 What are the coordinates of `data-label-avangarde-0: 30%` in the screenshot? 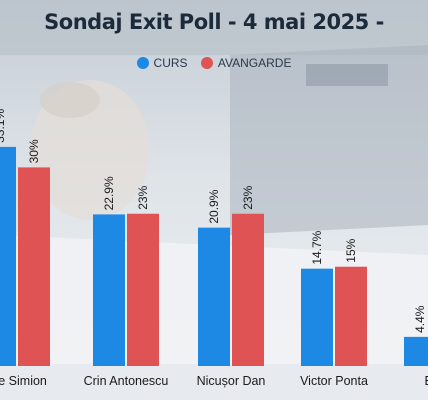 It's located at (34, 151).